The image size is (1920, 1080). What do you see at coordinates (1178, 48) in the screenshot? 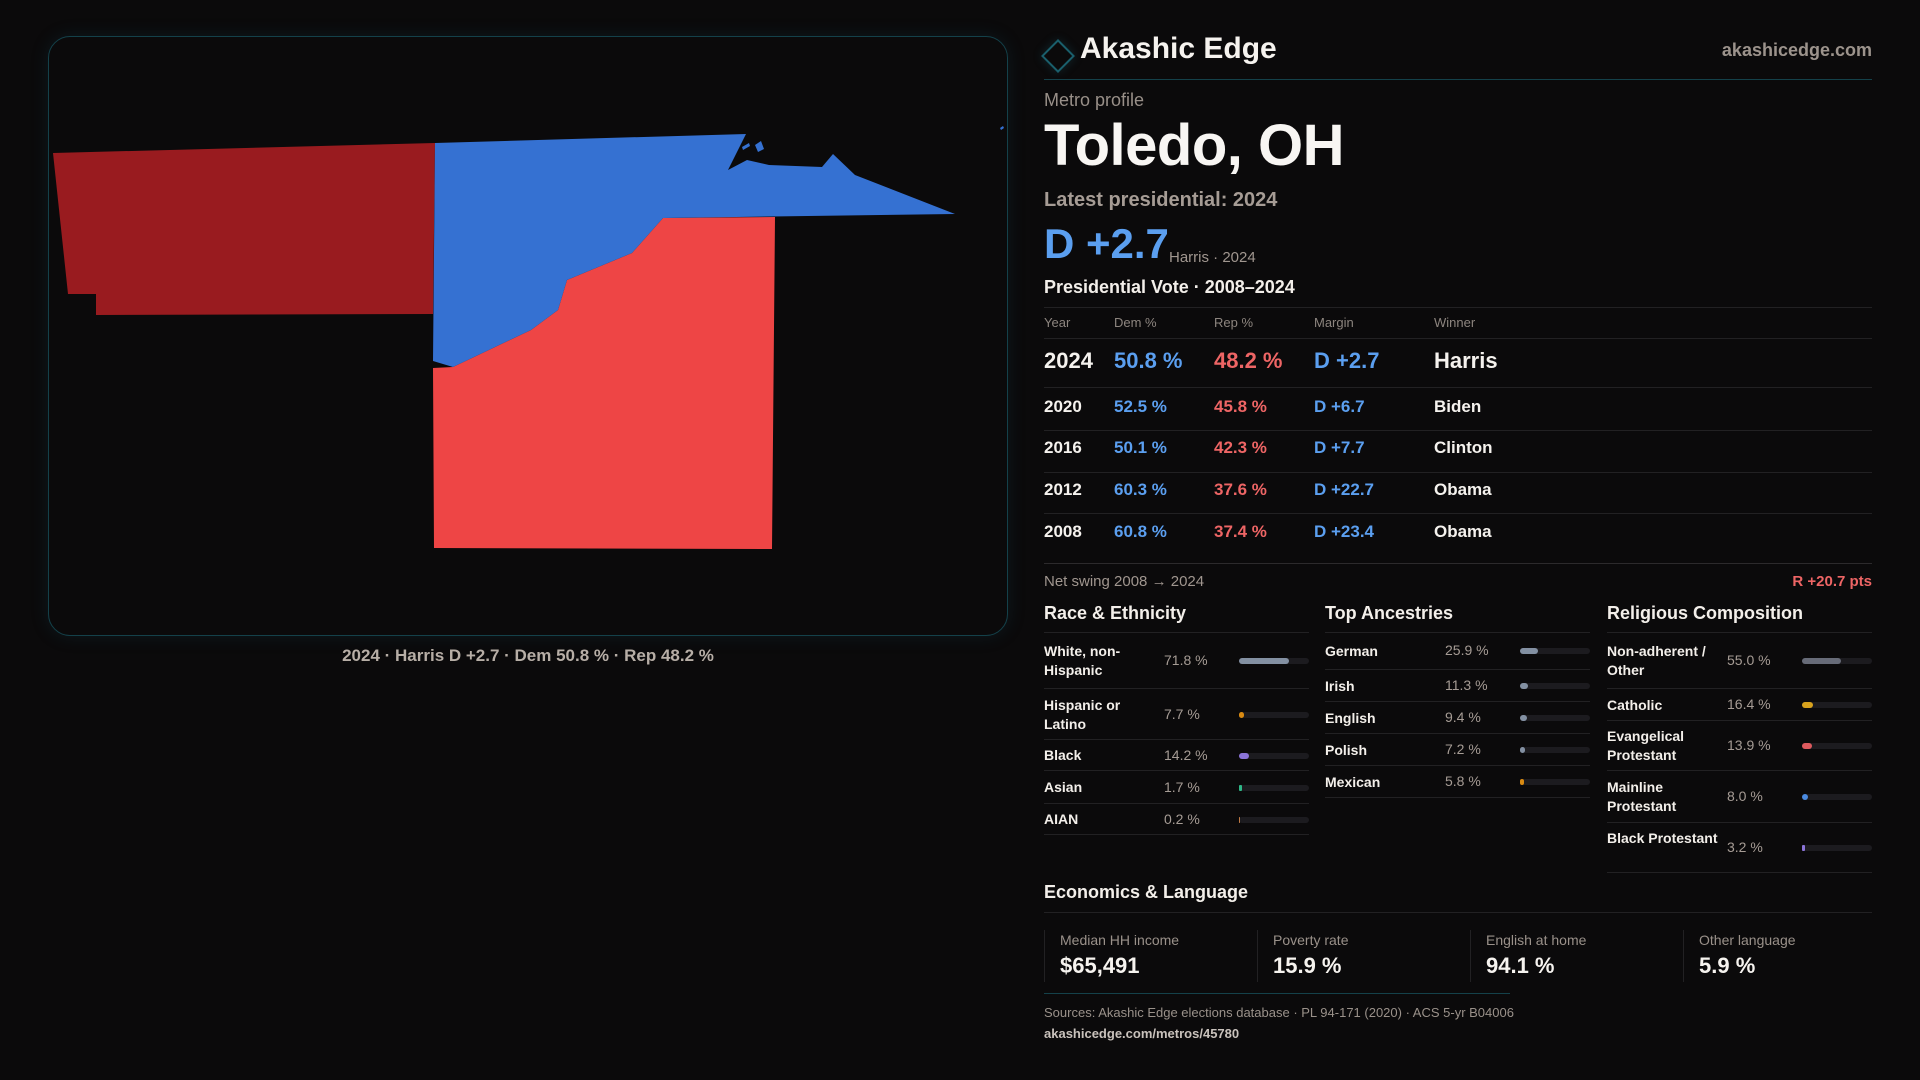
I see `brand-name: Akashic Edge` at bounding box center [1178, 48].